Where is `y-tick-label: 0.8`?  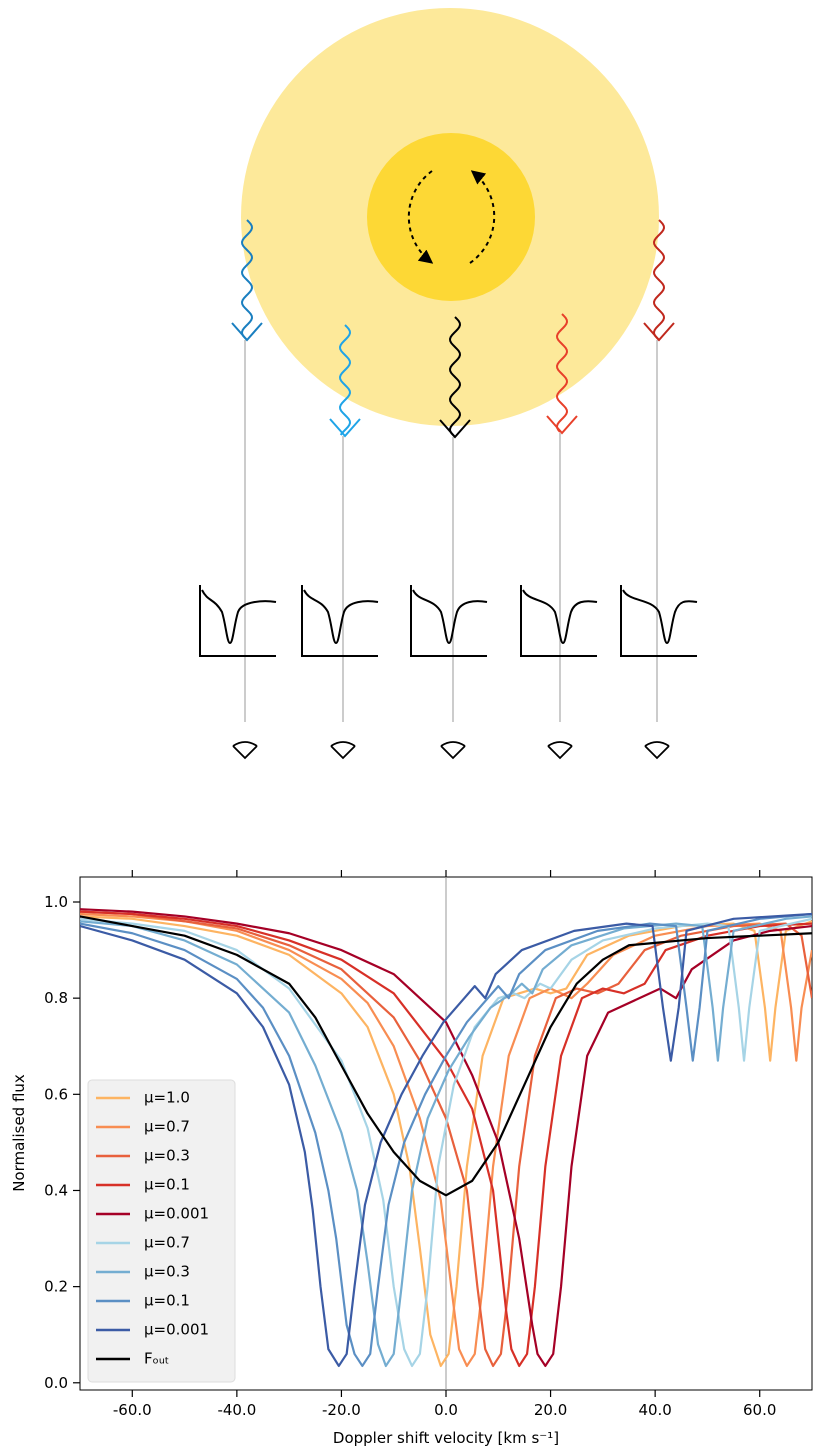
y-tick-label: 0.8 is located at coordinates (56, 998).